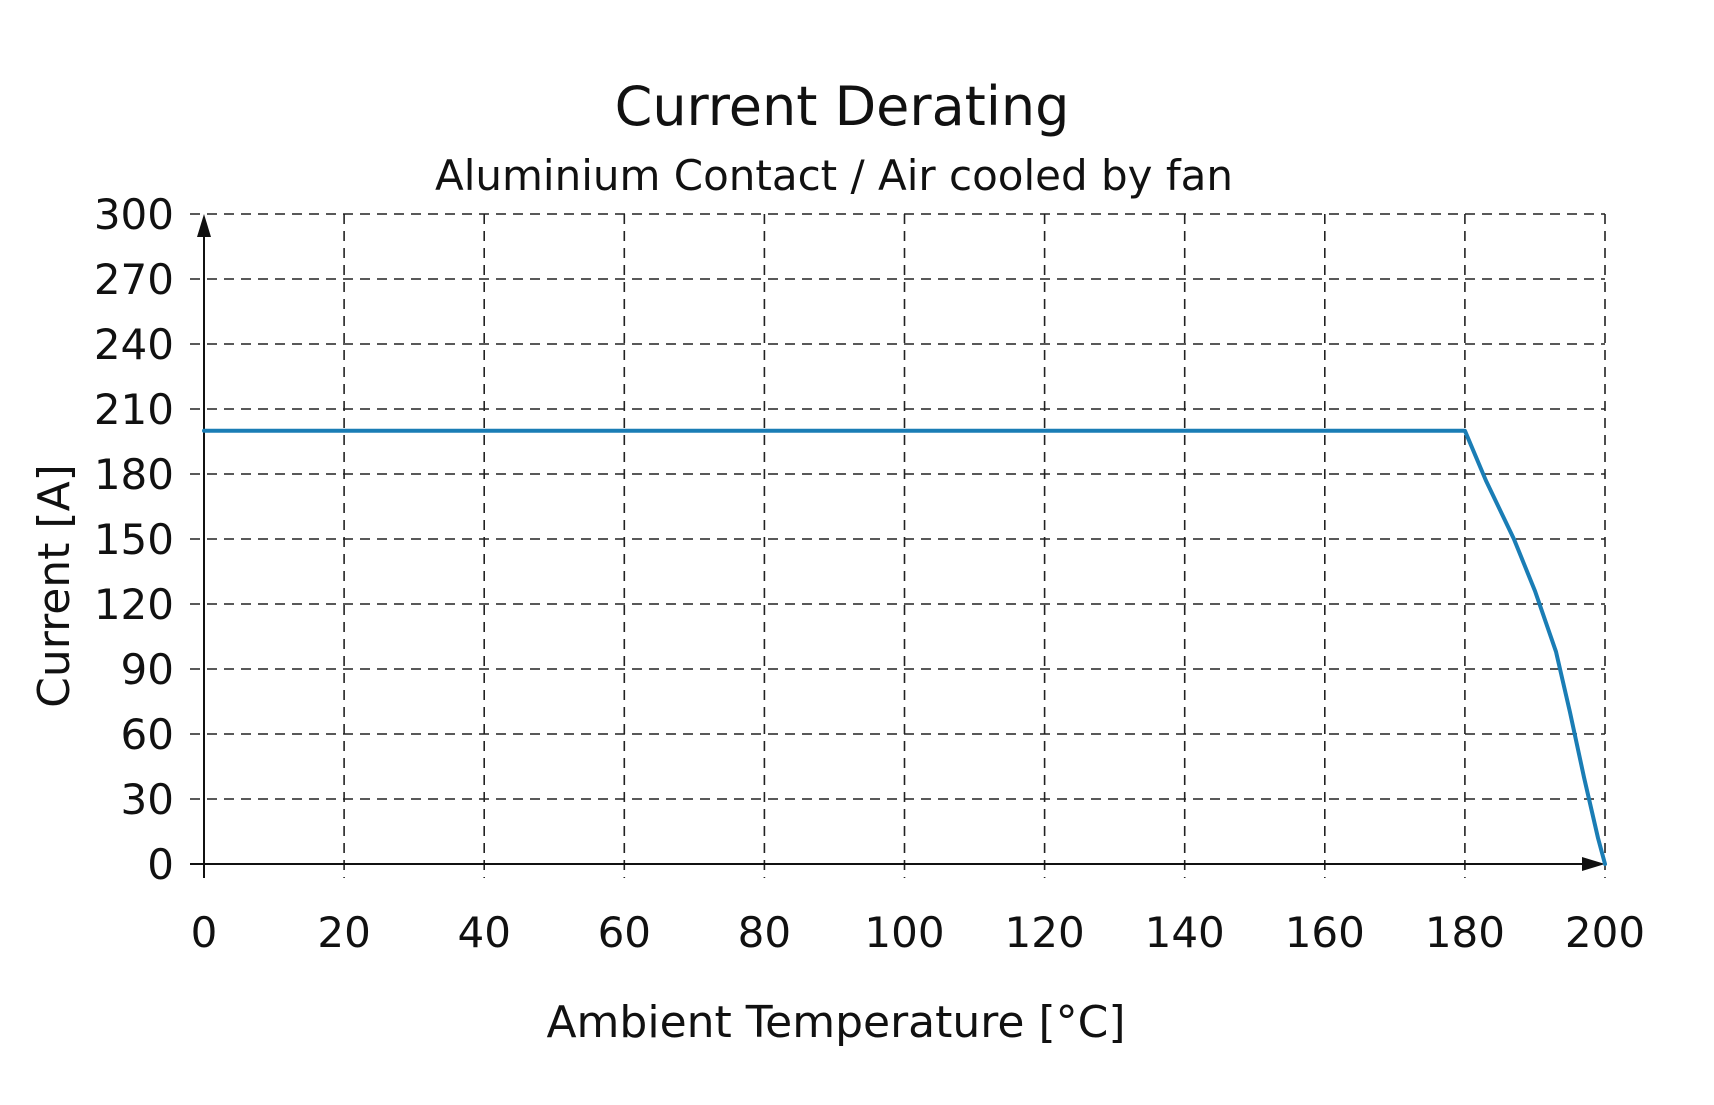  What do you see at coordinates (134, 279) in the screenshot?
I see `y-tick-label: 270` at bounding box center [134, 279].